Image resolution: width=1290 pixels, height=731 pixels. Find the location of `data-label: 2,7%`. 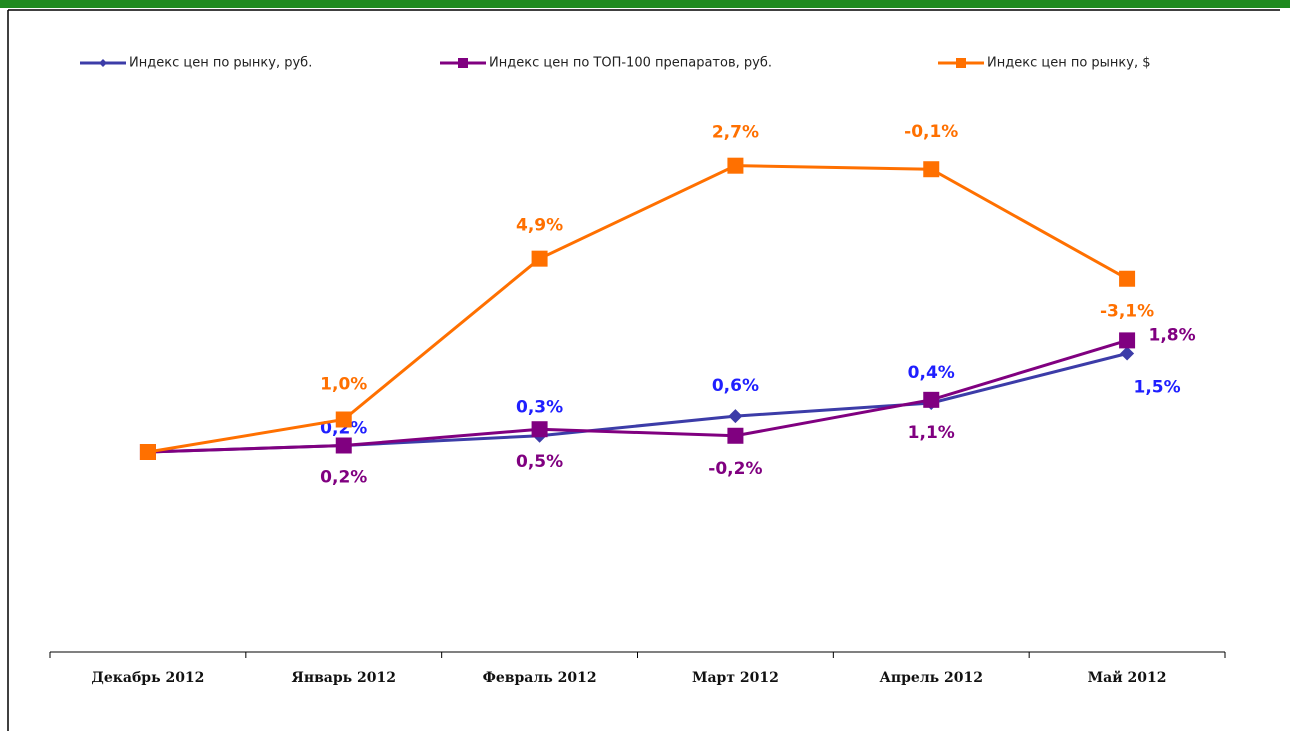

data-label: 2,7% is located at coordinates (735, 133).